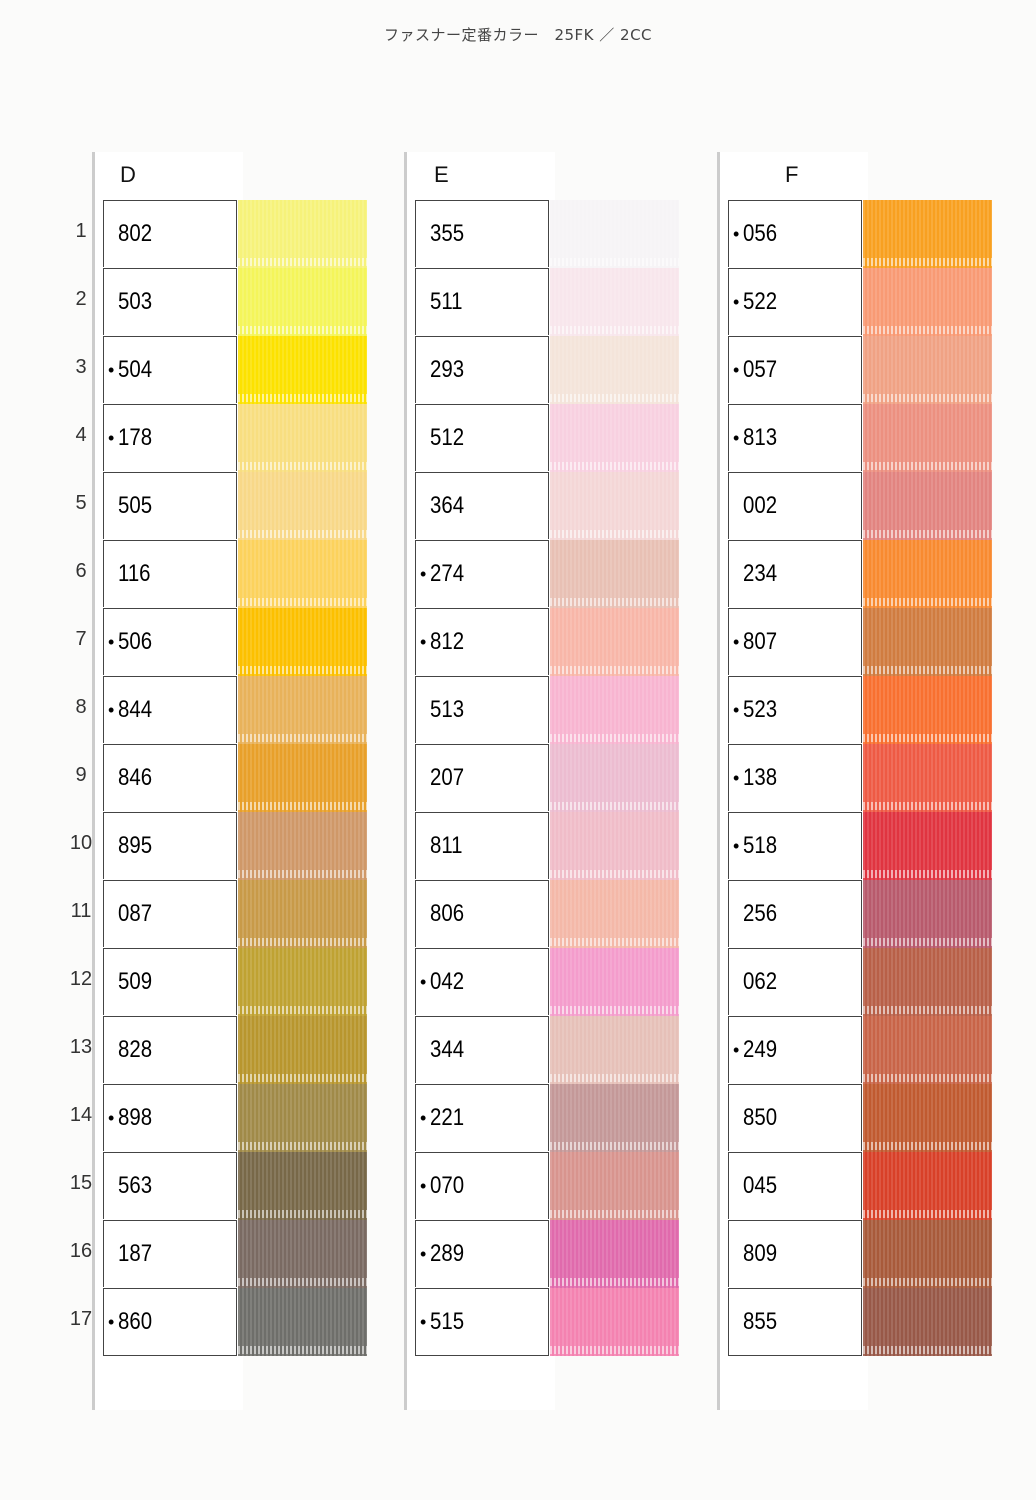  Describe the element at coordinates (135, 709) in the screenshot. I see `color-code: 844` at that location.